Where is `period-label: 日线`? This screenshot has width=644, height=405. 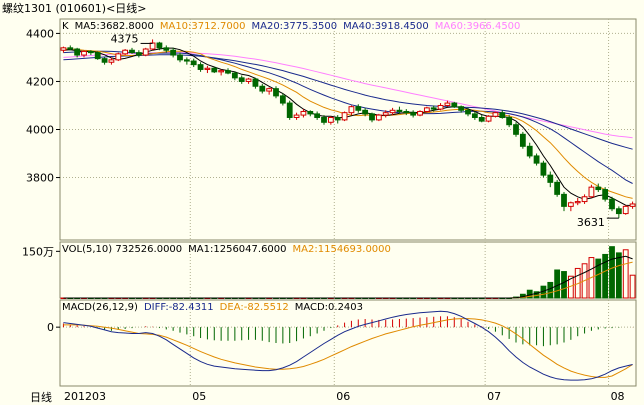
period-label: 日线 is located at coordinates (41, 397).